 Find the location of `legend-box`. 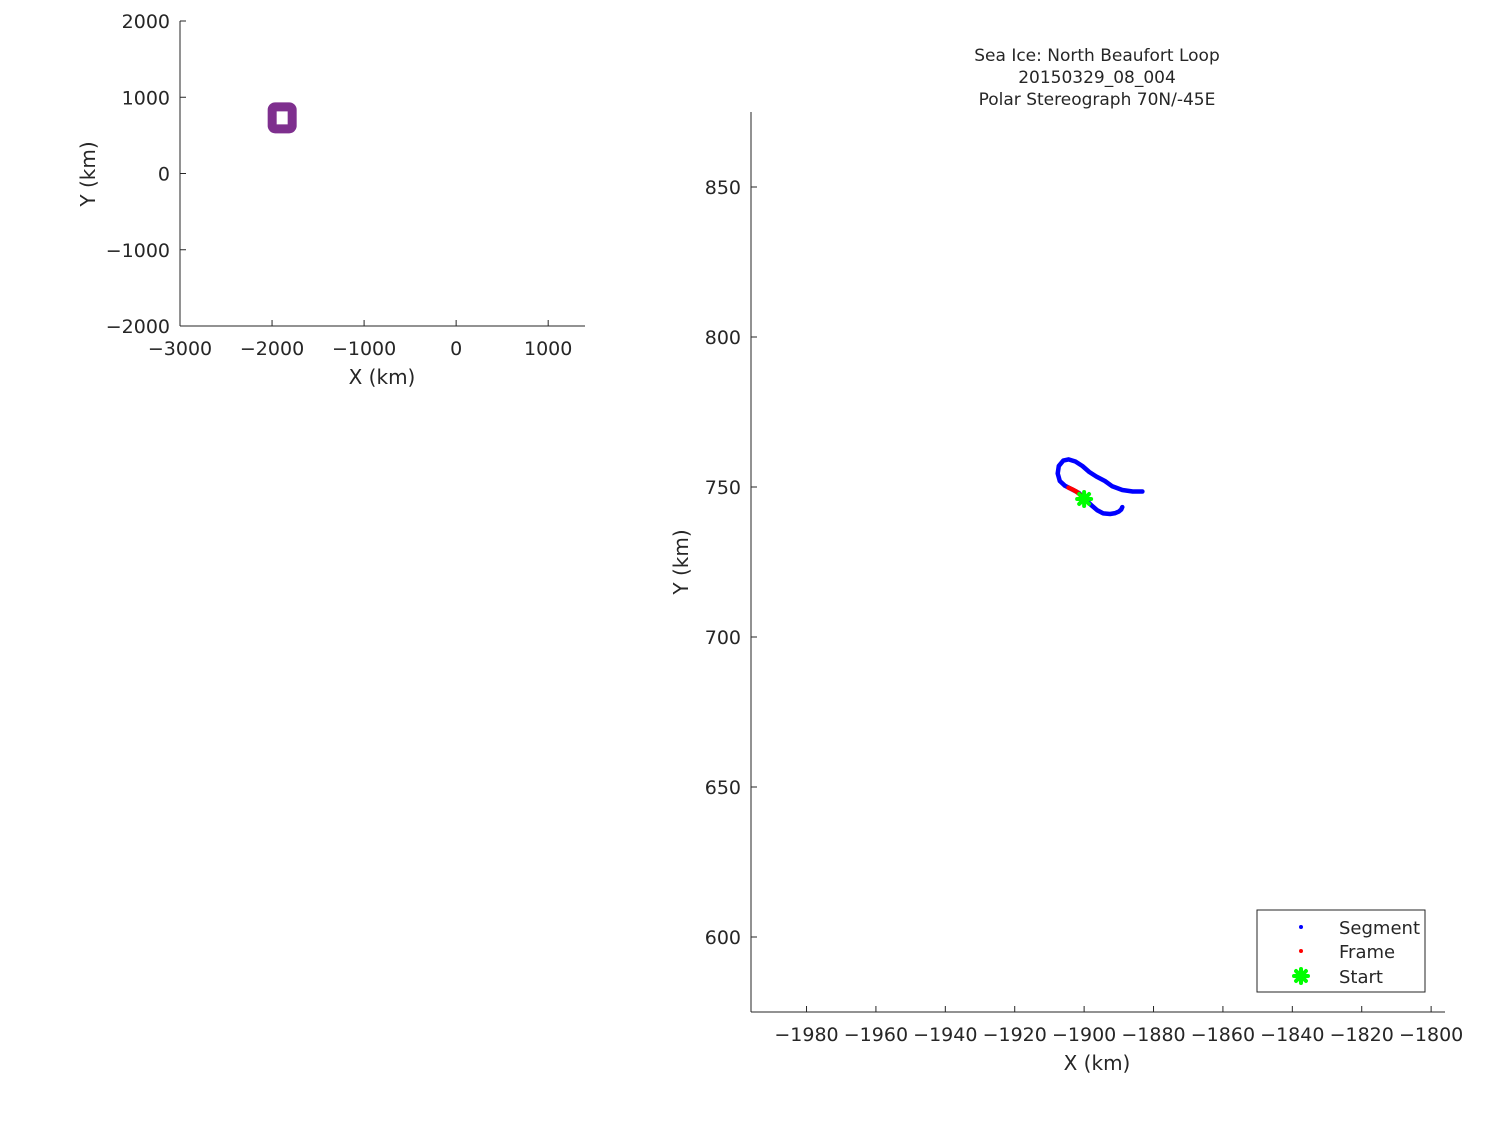

legend-box is located at coordinates (1341, 951).